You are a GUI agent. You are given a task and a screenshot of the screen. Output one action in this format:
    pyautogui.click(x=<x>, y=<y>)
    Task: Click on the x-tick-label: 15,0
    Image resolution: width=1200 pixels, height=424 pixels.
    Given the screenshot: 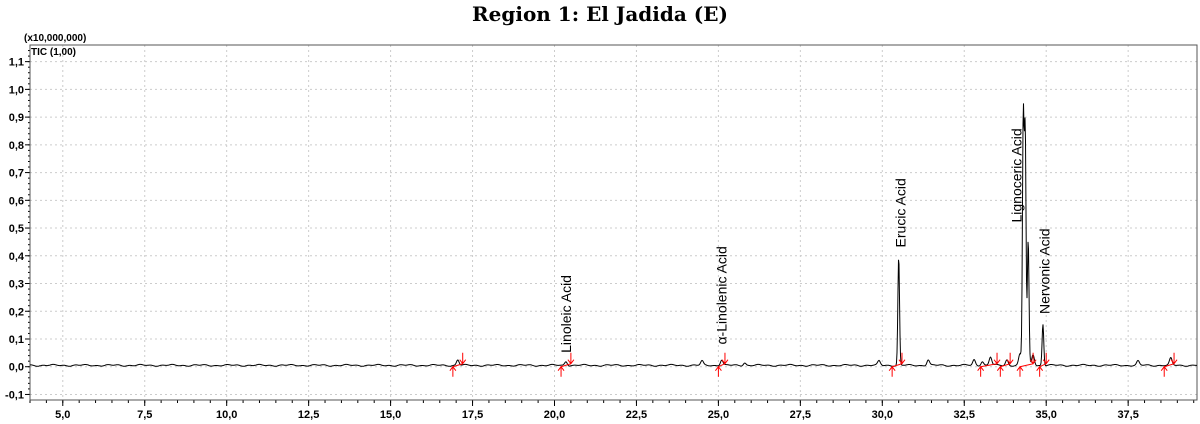 What is the action you would take?
    pyautogui.click(x=390, y=415)
    